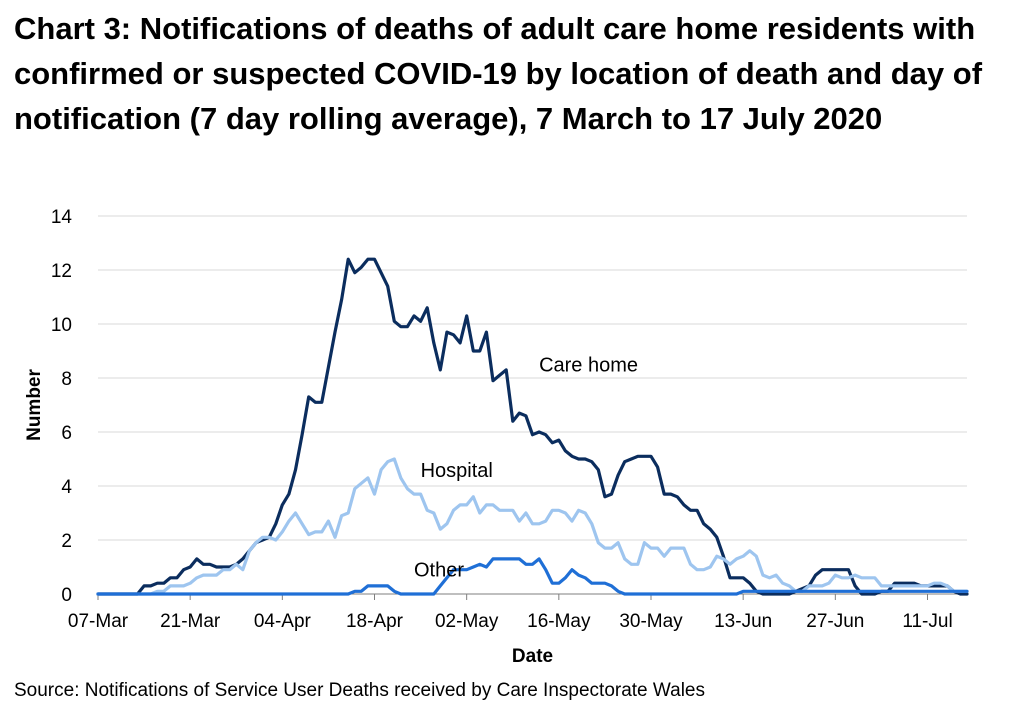  What do you see at coordinates (559, 621) in the screenshot?
I see `x-tick-label: 16-May` at bounding box center [559, 621].